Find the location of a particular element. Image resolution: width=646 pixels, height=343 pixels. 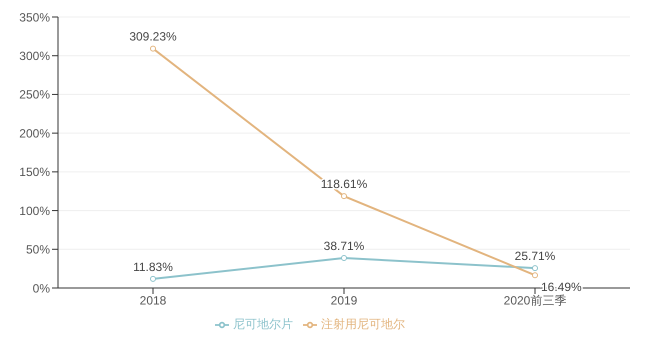

x-tick-label: 2018 is located at coordinates (153, 301).